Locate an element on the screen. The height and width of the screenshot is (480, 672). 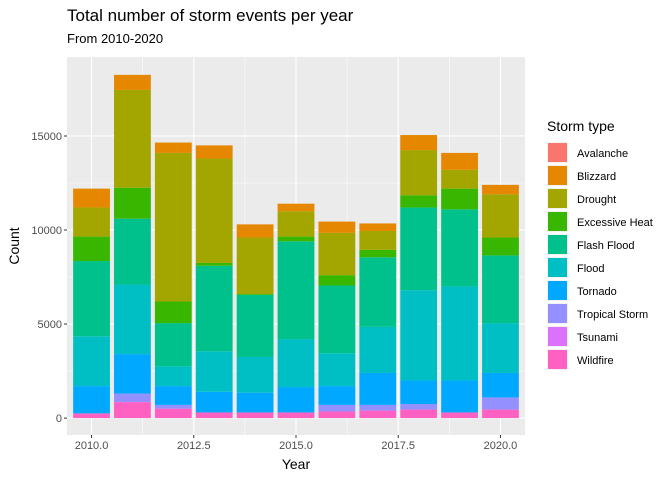
bar-2018-flash-flood is located at coordinates (419, 249).